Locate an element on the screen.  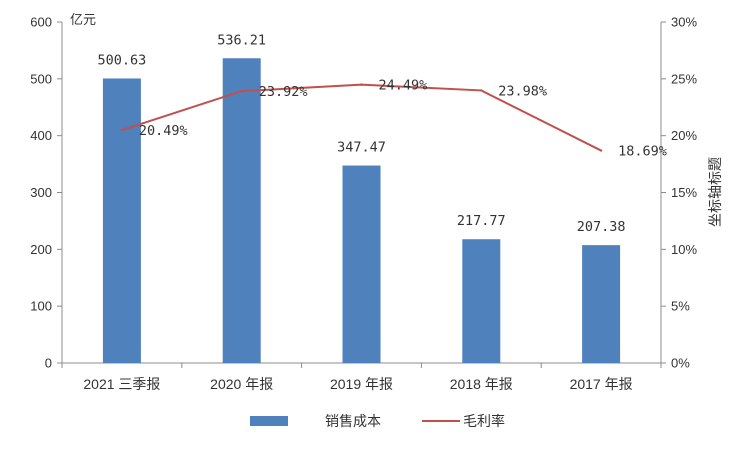
right-tick-label: 20% is located at coordinates (684, 135).